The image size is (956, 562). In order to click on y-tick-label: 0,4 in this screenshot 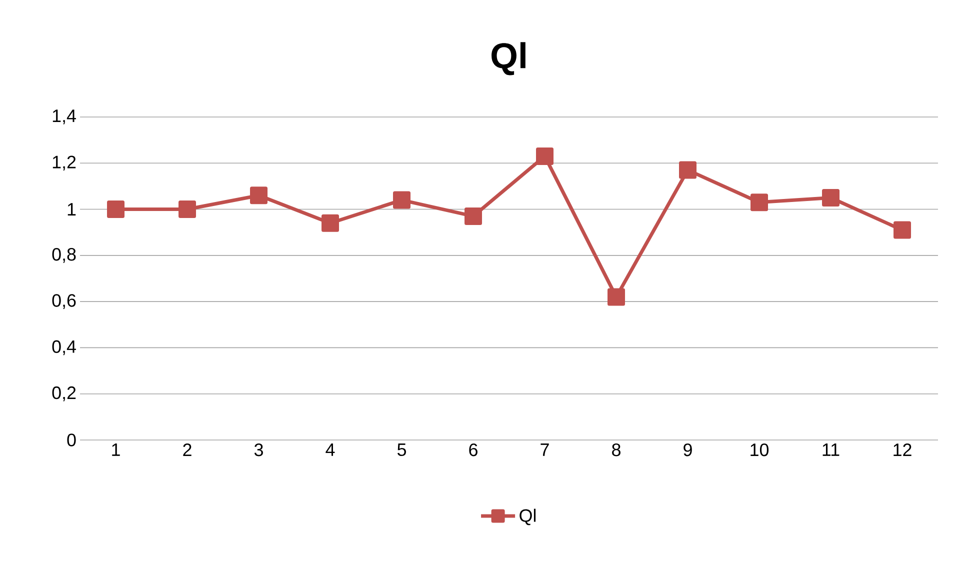, I will do `click(64, 348)`.